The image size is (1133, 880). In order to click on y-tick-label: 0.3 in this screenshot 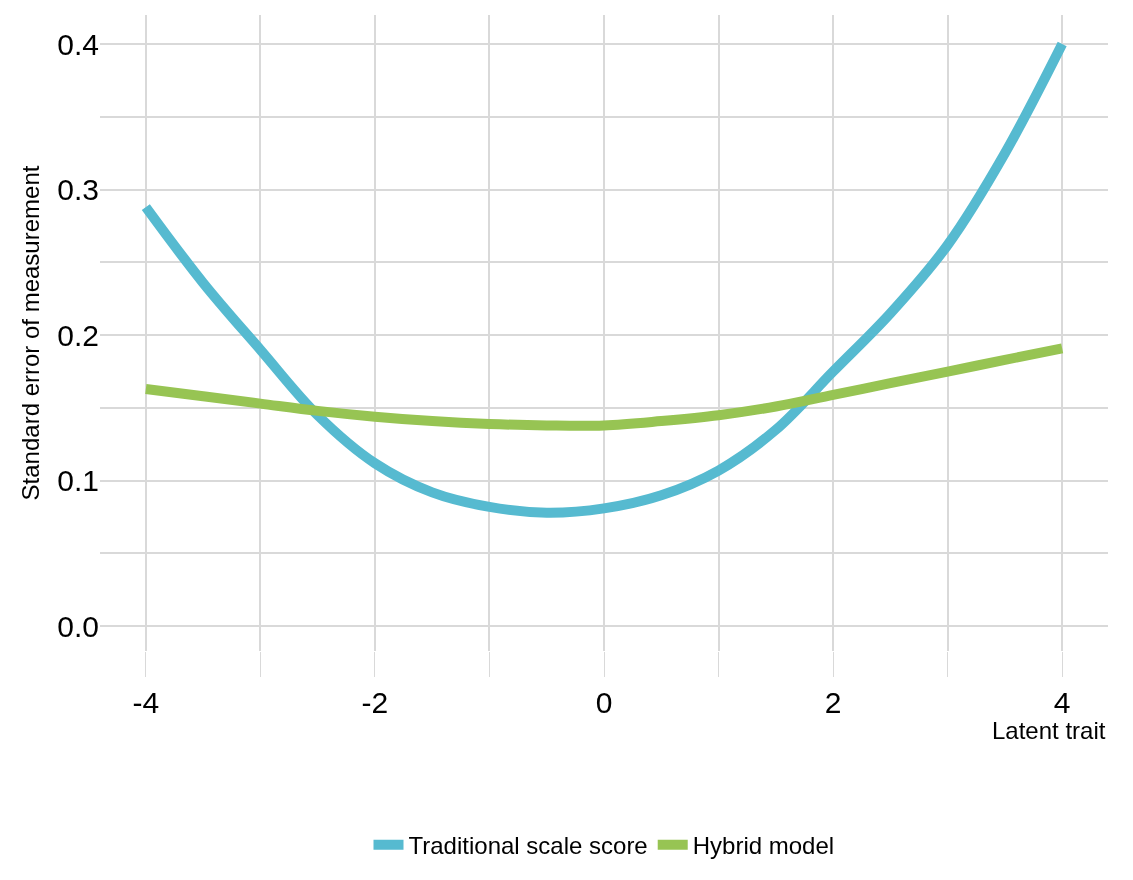, I will do `click(78, 190)`.